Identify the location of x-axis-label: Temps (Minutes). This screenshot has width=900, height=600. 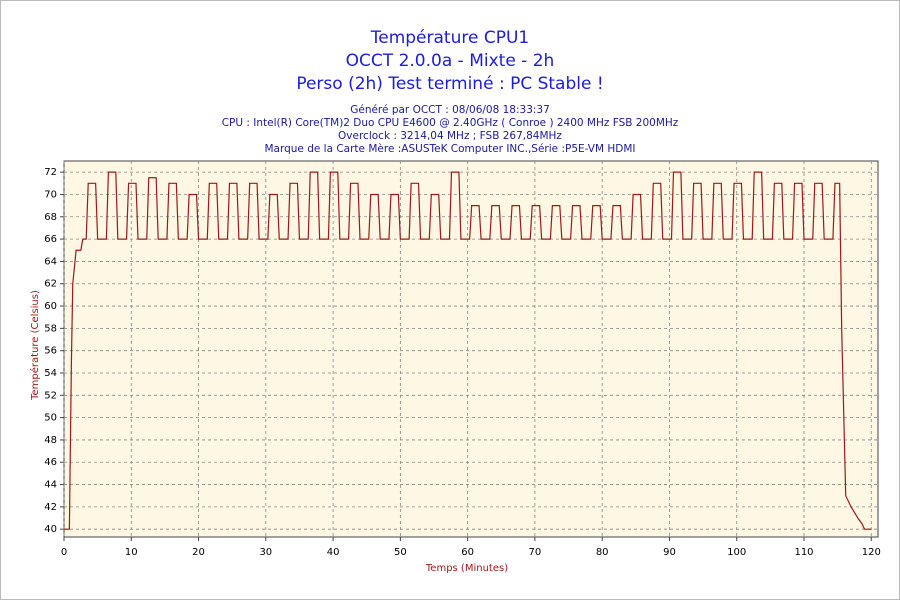
(466, 568).